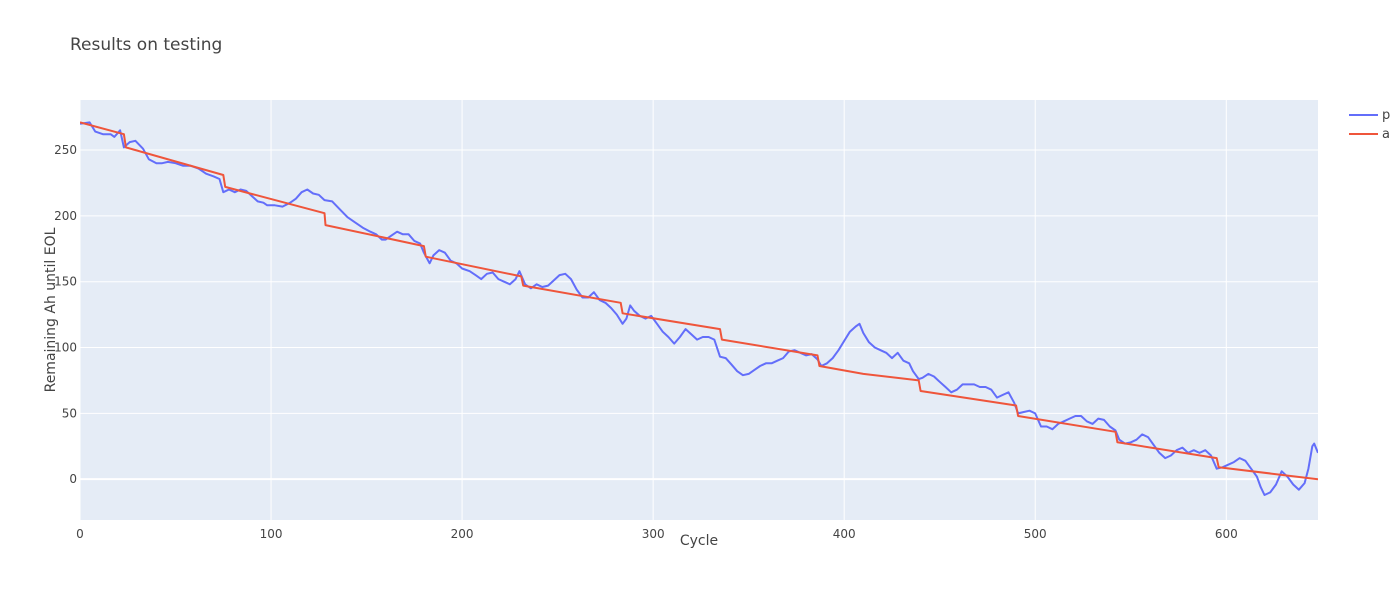  What do you see at coordinates (653, 534) in the screenshot?
I see `x-tick-label: 300` at bounding box center [653, 534].